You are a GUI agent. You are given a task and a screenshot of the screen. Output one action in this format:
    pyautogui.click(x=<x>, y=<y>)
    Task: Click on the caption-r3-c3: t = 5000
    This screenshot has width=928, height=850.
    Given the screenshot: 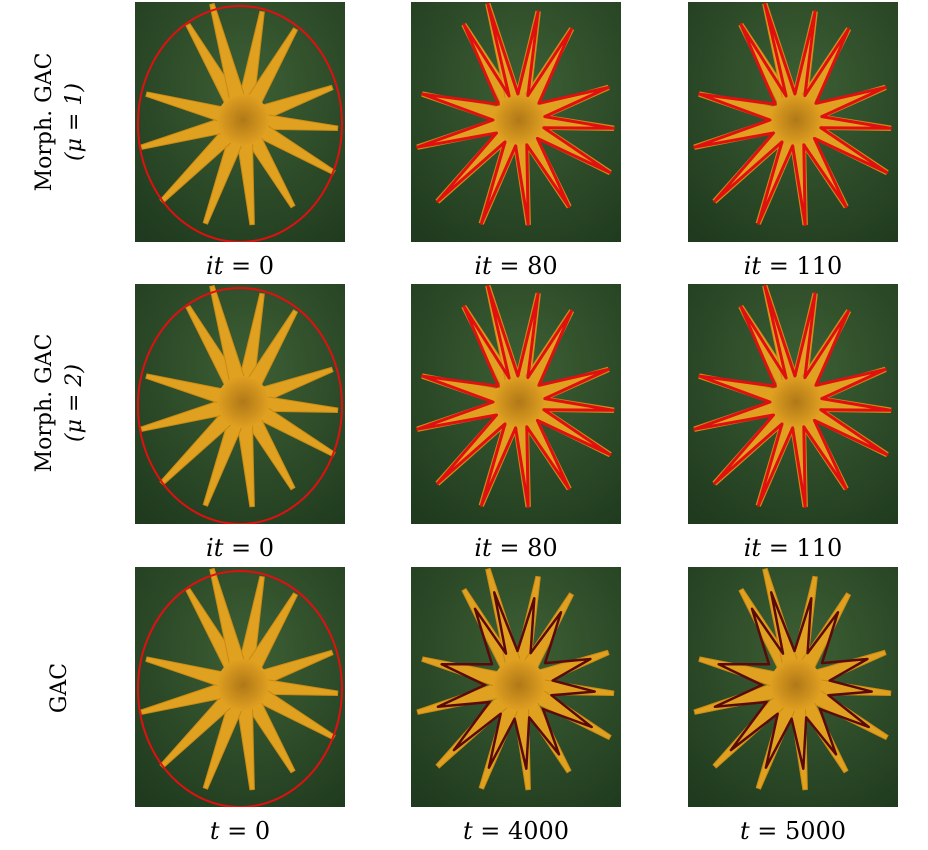 What is the action you would take?
    pyautogui.click(x=793, y=831)
    